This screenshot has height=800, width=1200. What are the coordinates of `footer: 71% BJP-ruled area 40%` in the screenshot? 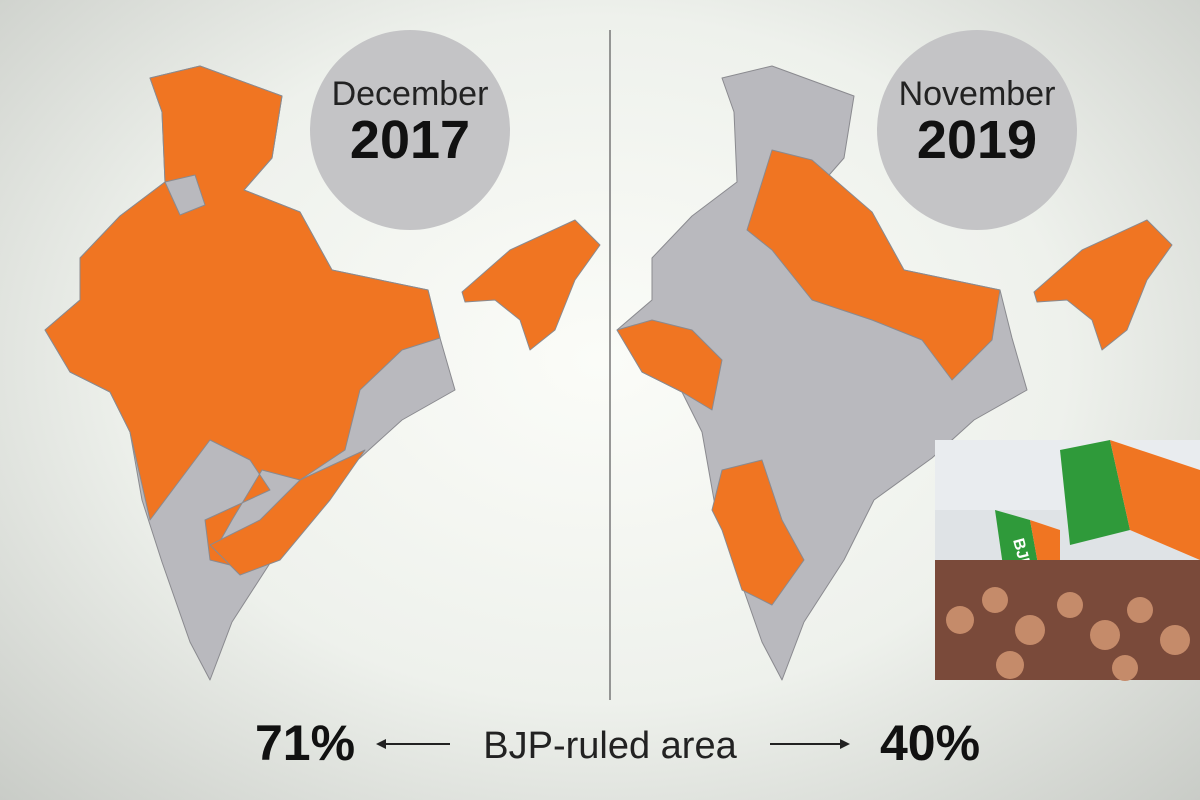 It's located at (617, 743).